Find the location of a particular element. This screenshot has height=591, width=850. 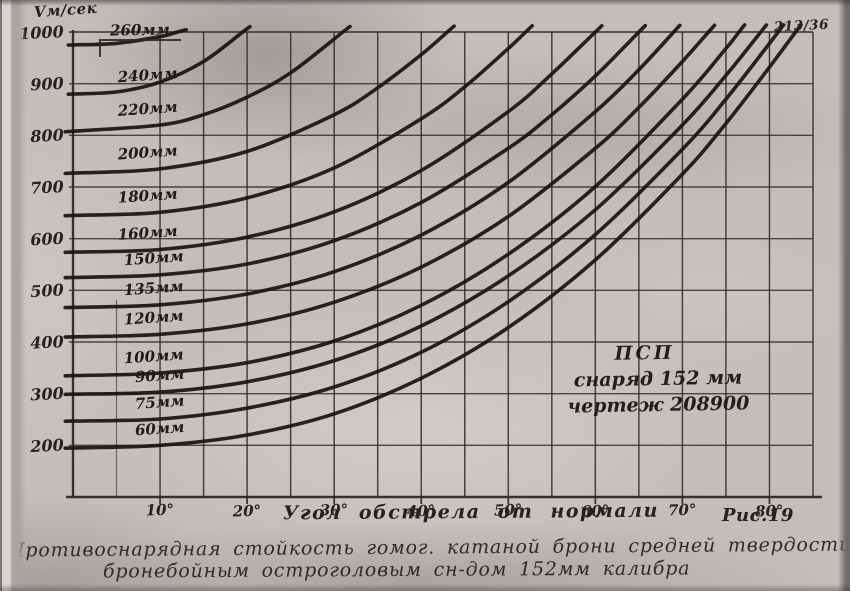

x-tick-label: 10° is located at coordinates (159, 510).